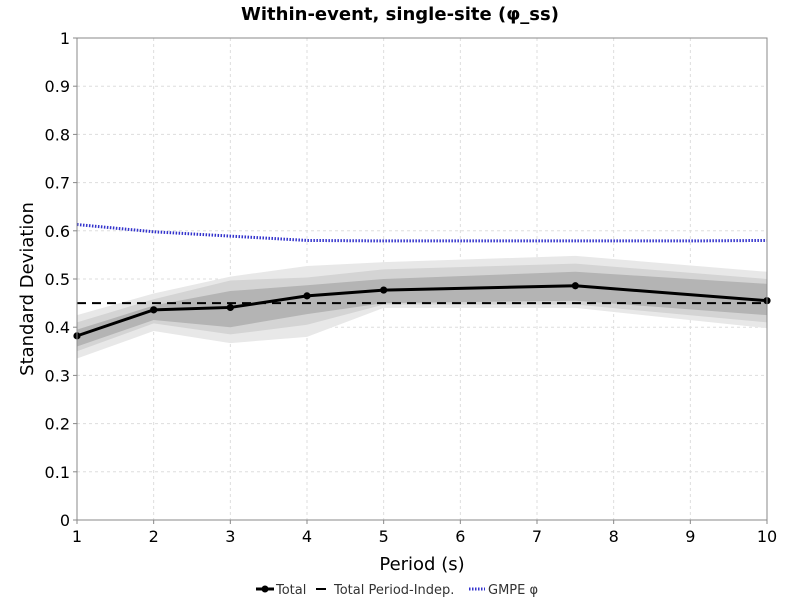  I want to click on x-axis-label: Period (s), so click(421, 564).